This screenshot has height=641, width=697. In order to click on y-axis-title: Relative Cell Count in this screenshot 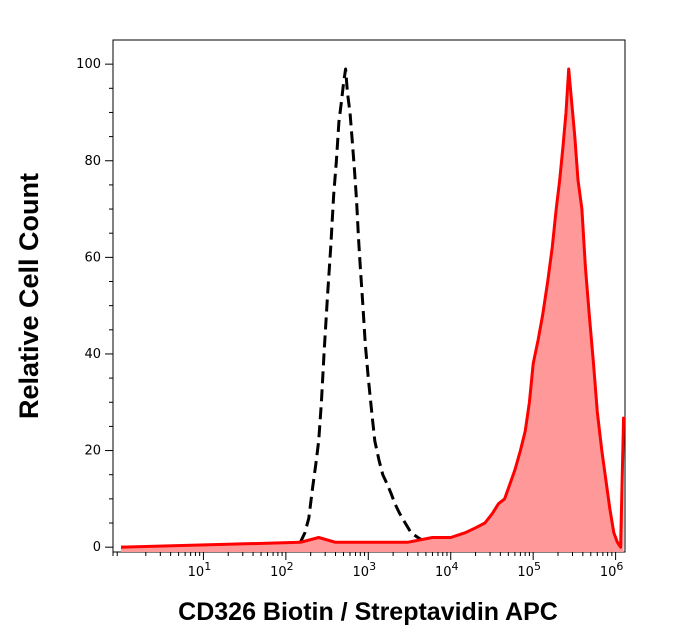, I will do `click(29, 296)`.